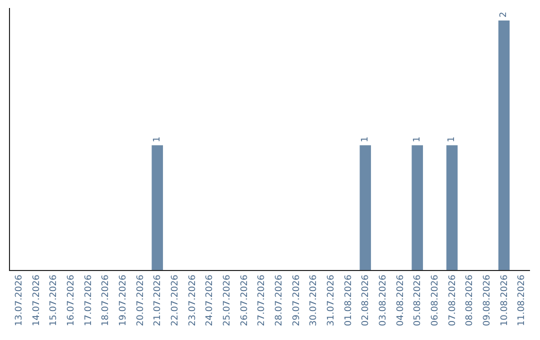 Image resolution: width=540 pixels, height=340 pixels. What do you see at coordinates (418, 300) in the screenshot?
I see `x-tick-label: 05.08.2026` at bounding box center [418, 300].